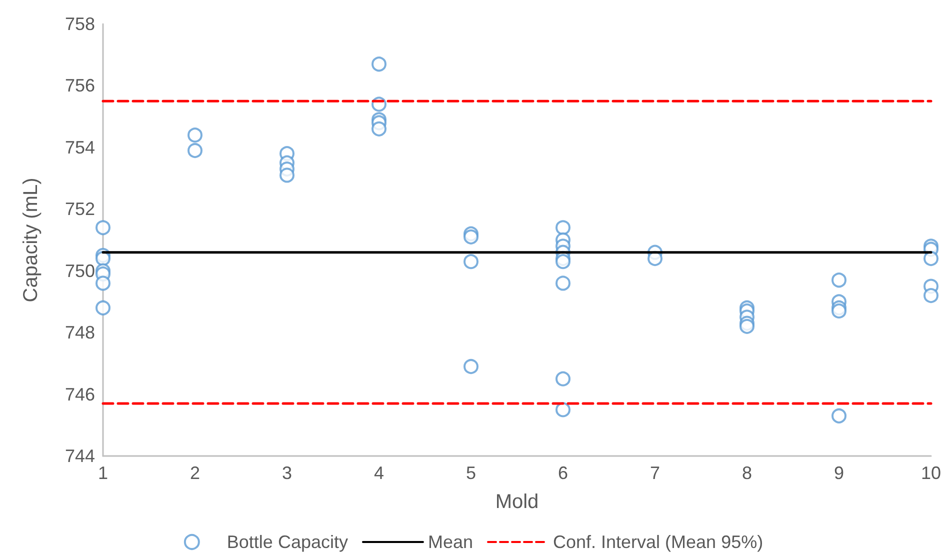 The height and width of the screenshot is (558, 947). What do you see at coordinates (471, 473) in the screenshot?
I see `x-tick-label: 5` at bounding box center [471, 473].